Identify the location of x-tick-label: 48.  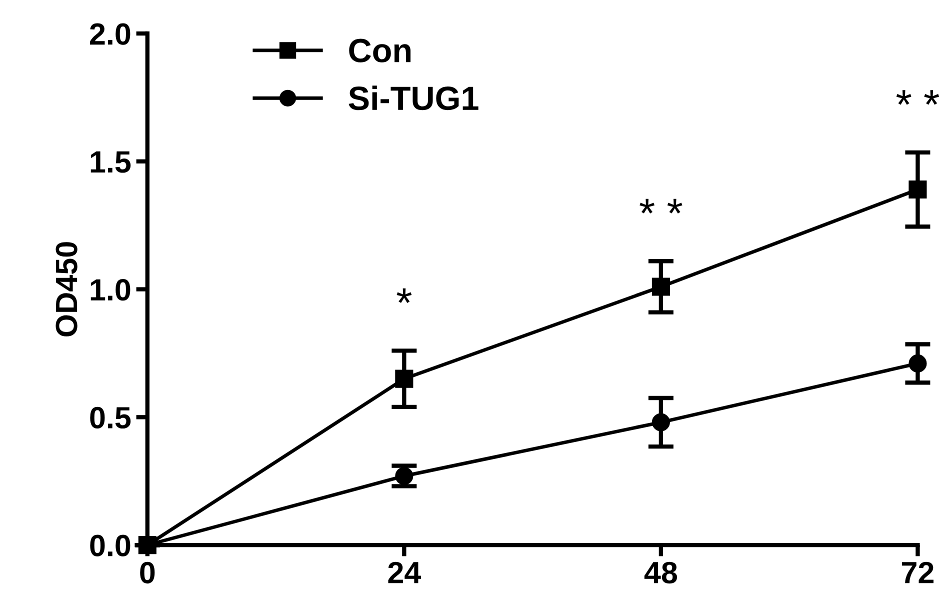
(661, 573).